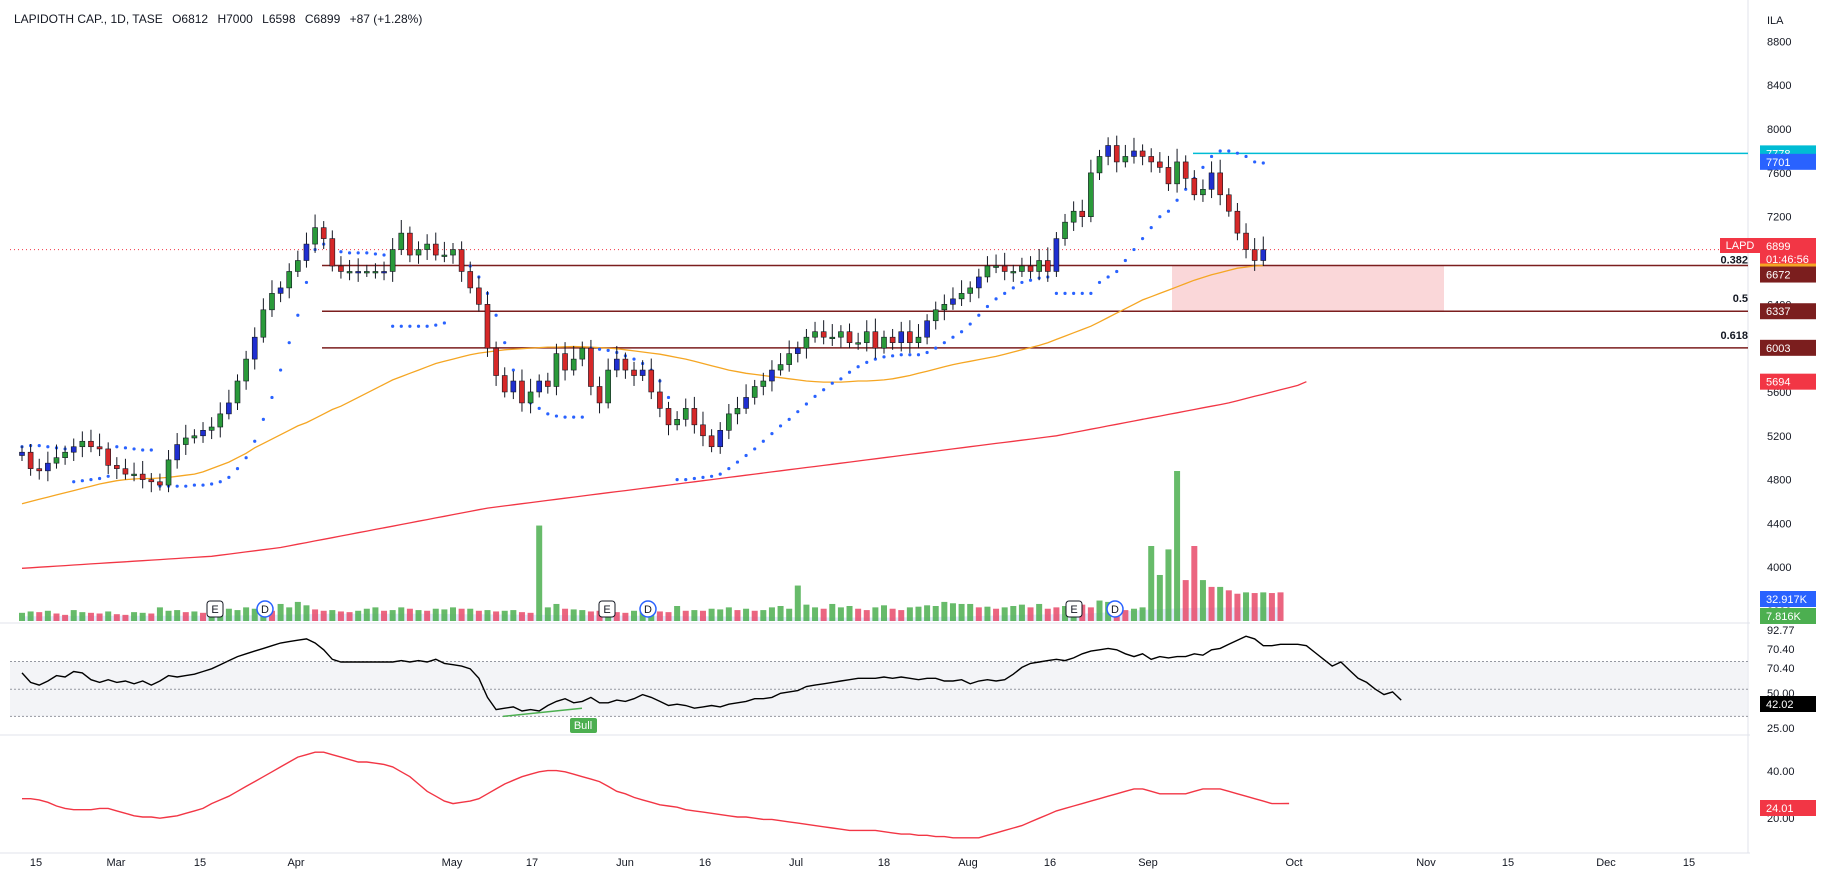 The width and height of the screenshot is (1834, 883). Describe the element at coordinates (1308, 288) in the screenshot. I see `highlight-zone` at that location.